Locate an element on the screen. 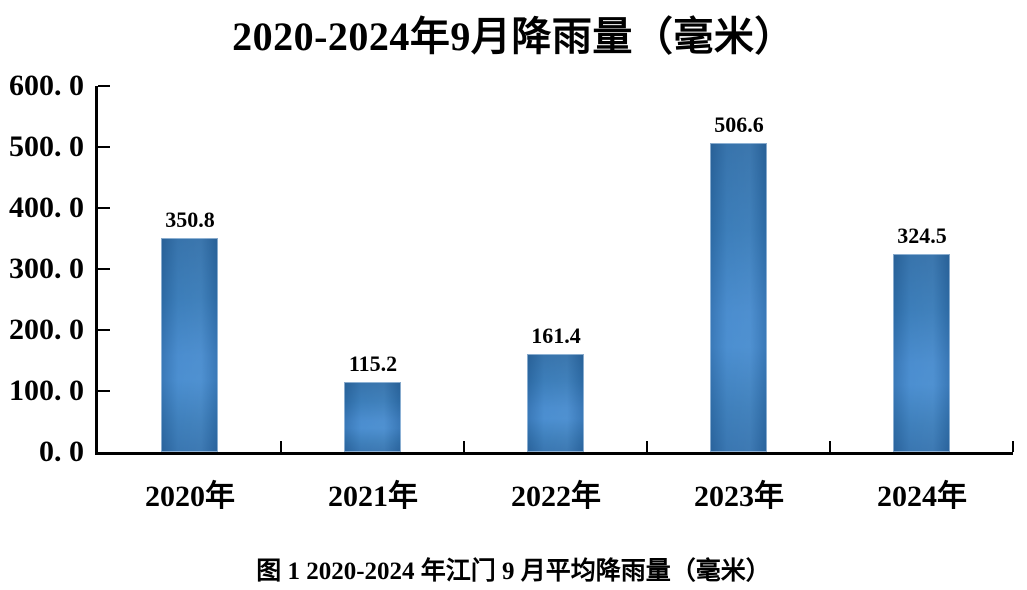 The height and width of the screenshot is (590, 1027). bar-2023 is located at coordinates (738, 297).